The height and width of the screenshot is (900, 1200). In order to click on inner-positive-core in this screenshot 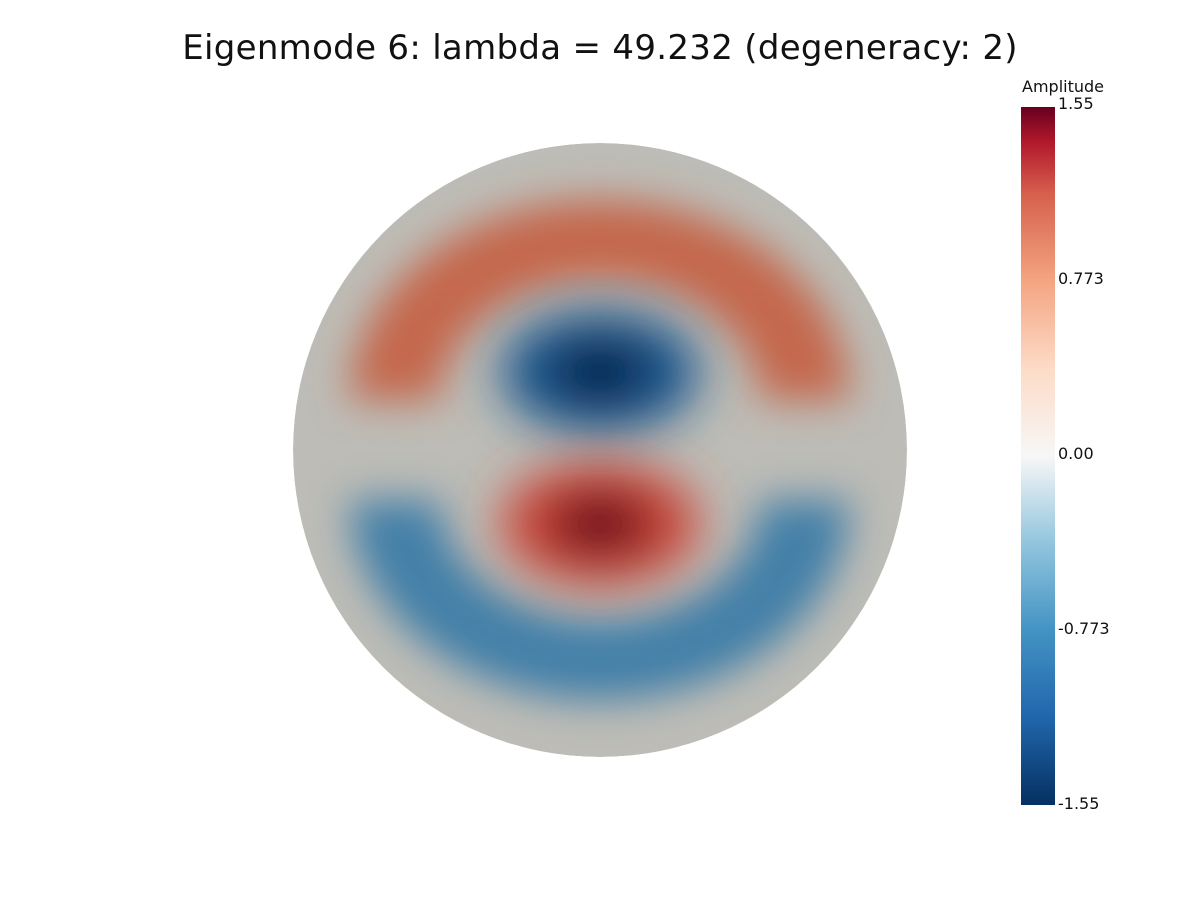, I will do `click(600, 524)`.